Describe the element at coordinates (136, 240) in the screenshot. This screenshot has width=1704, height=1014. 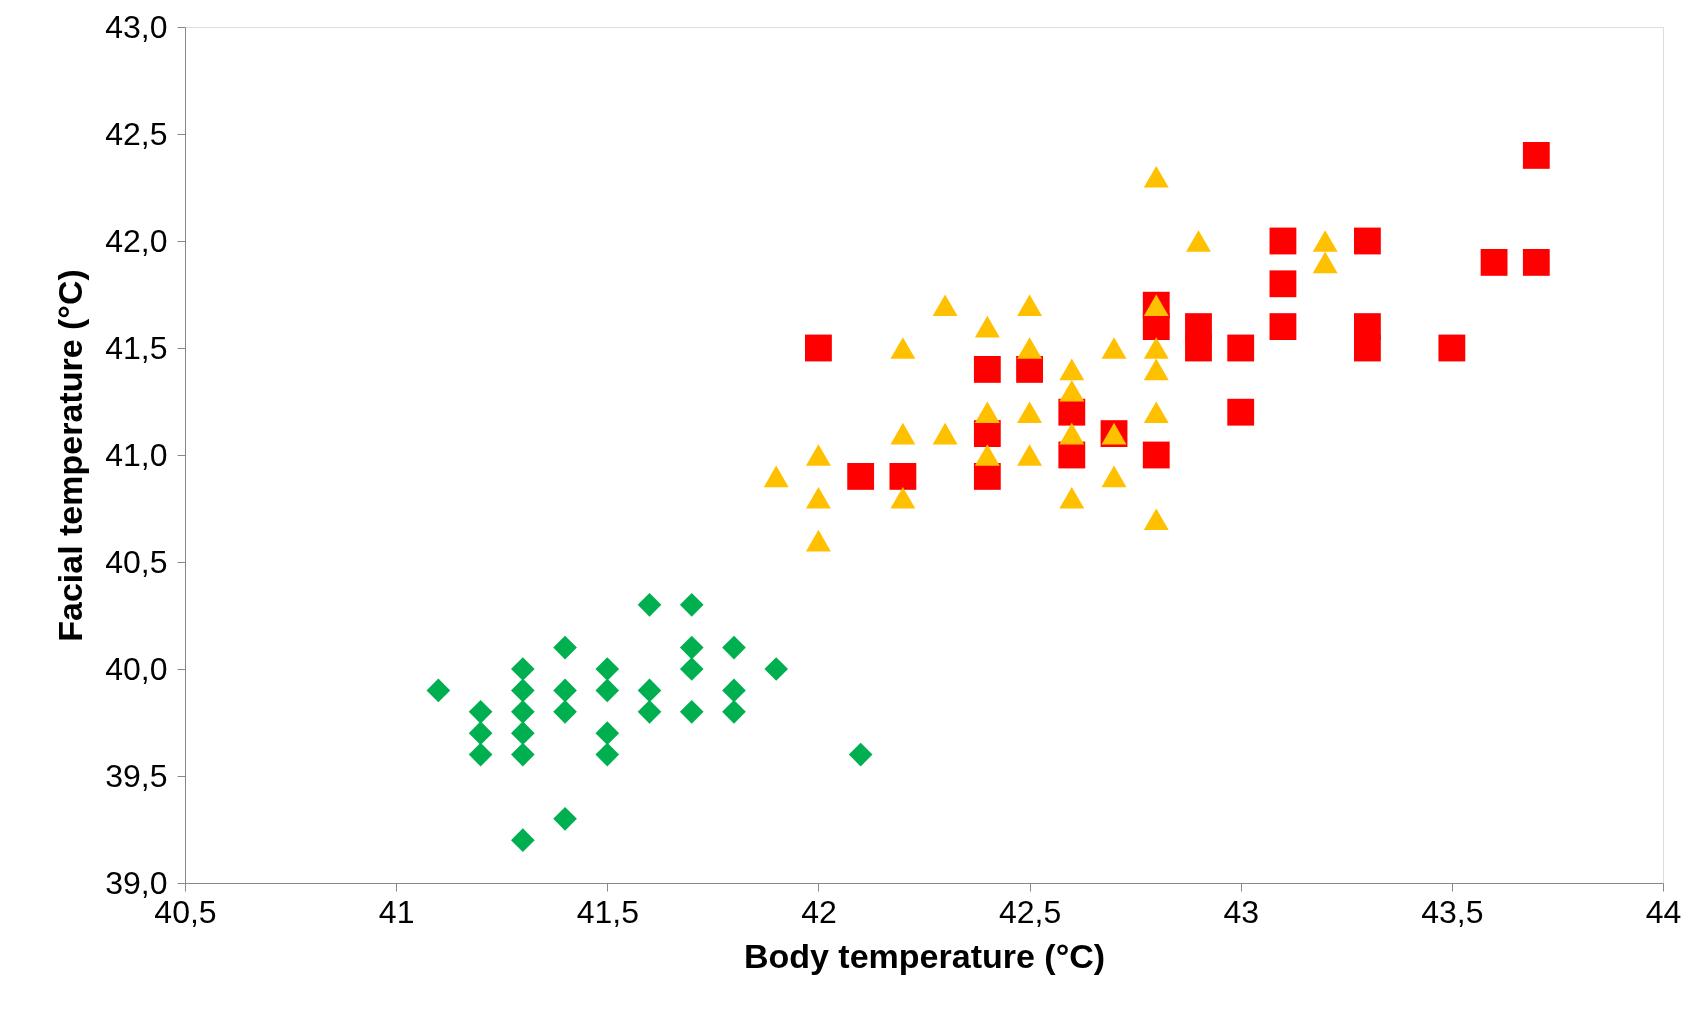
I see `y-tick-label: 42,0` at that location.